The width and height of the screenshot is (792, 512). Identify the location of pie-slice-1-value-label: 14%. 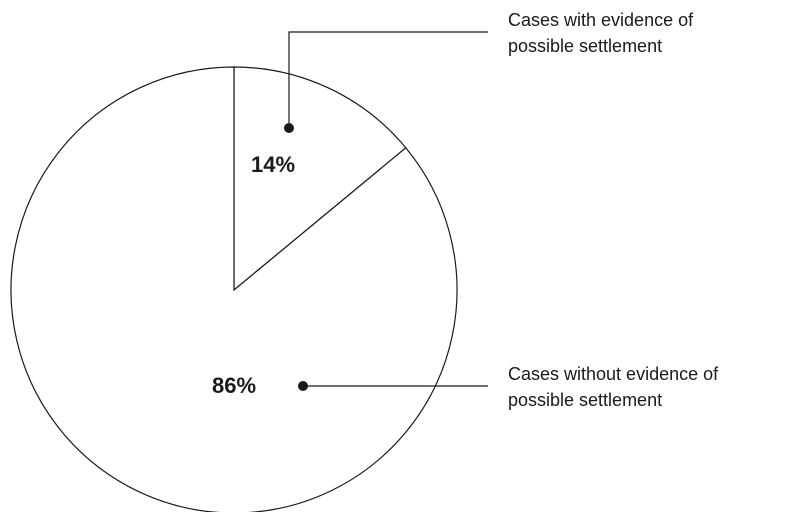
(273, 164).